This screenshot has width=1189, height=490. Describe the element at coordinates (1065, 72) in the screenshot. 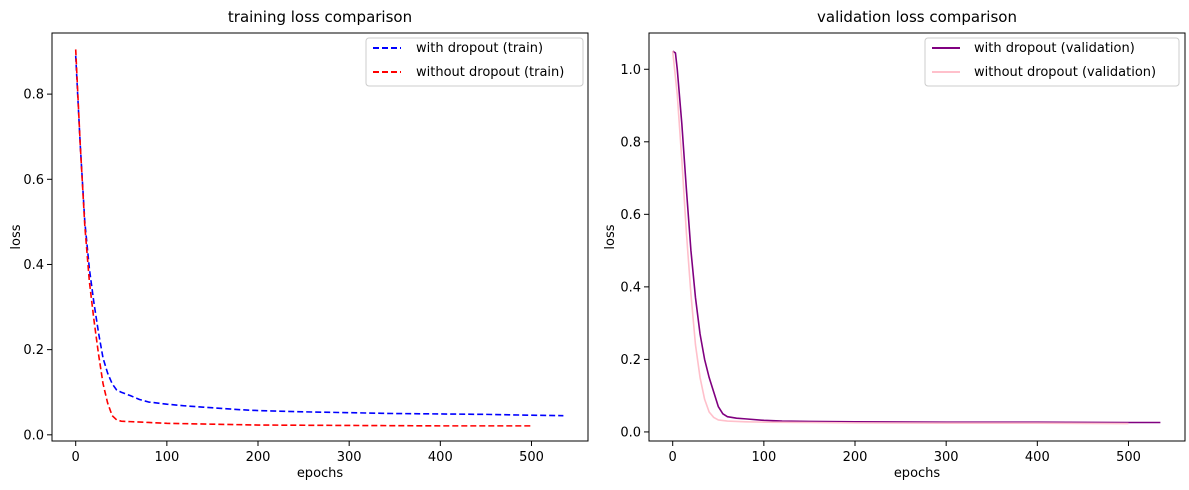

I see `legend-without-dropout-validation-label: without dropout (validation)` at that location.